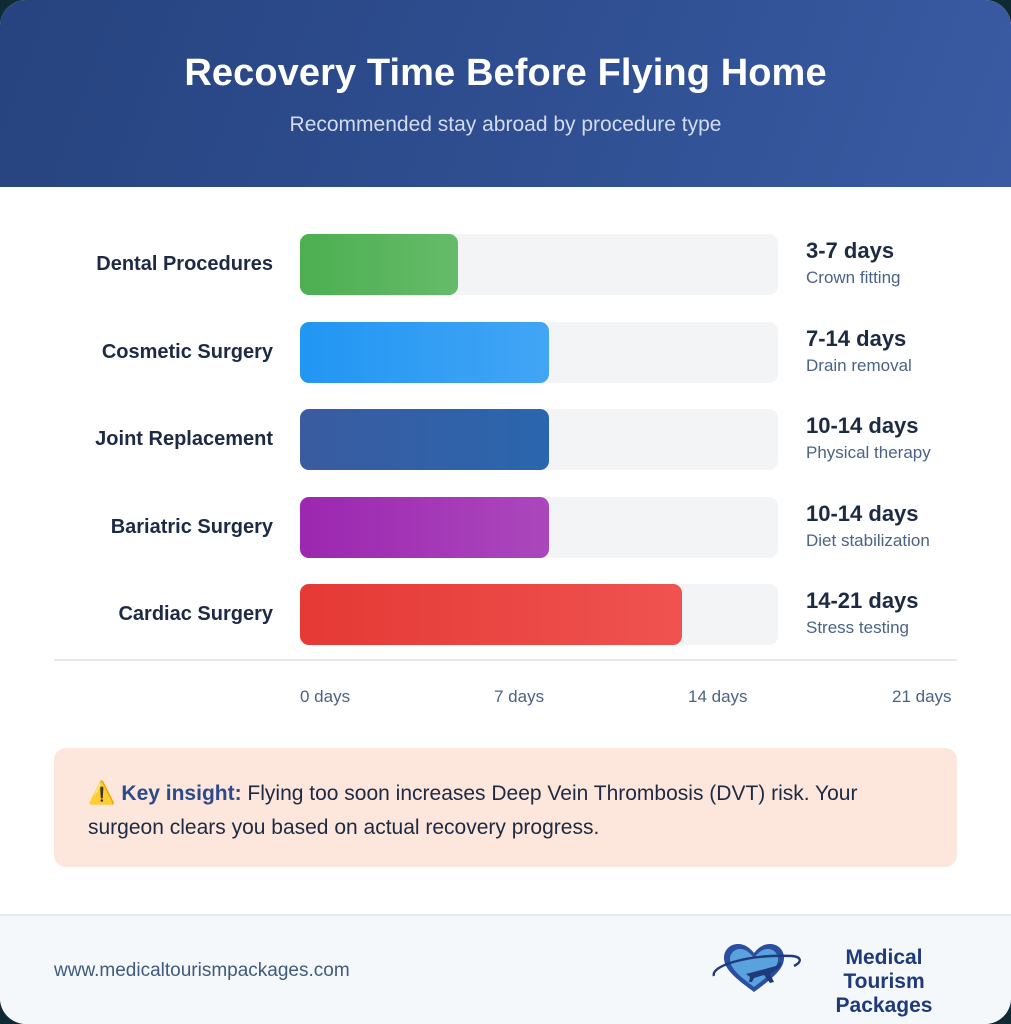  I want to click on key-insight-label: Key insight:, so click(181, 793).